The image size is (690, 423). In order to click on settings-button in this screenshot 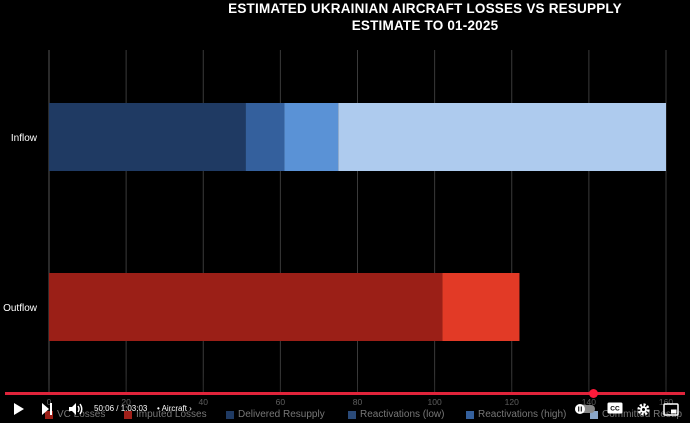, I will do `click(643, 409)`.